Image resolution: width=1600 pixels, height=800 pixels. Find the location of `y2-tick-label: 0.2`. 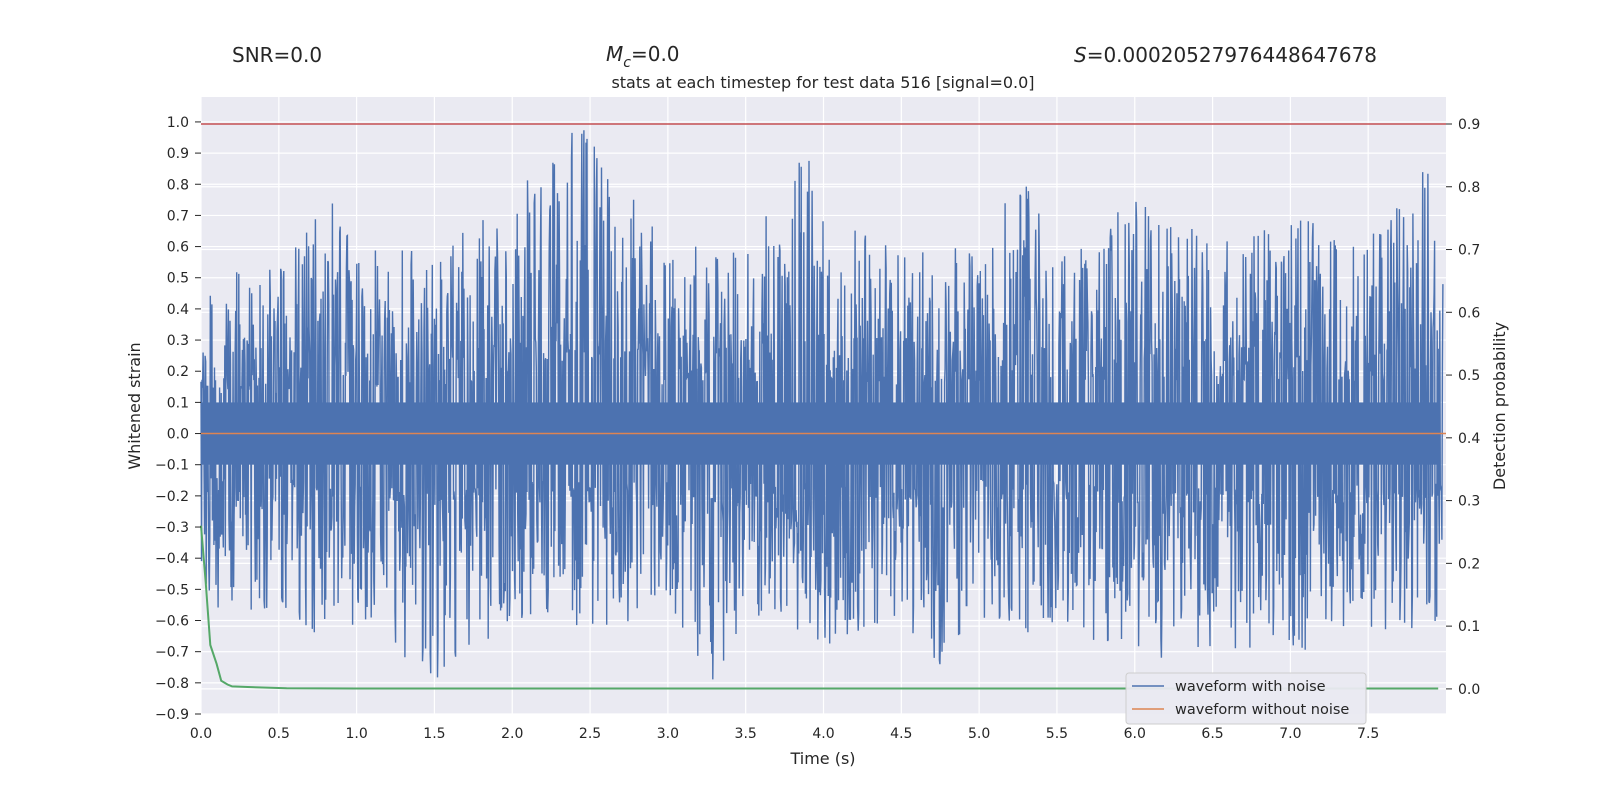

y2-tick-label: 0.2 is located at coordinates (1469, 564).